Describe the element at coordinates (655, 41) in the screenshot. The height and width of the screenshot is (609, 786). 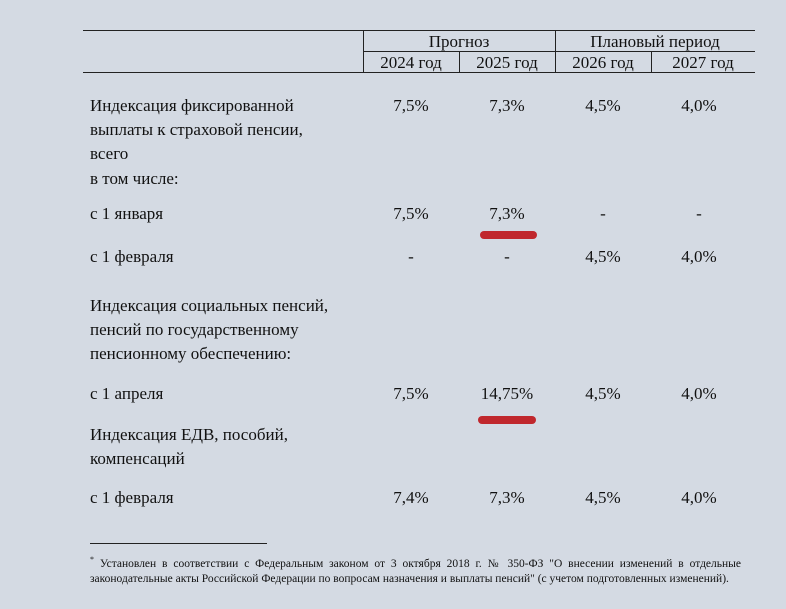
I see `header-plan-period: Плановый период` at that location.